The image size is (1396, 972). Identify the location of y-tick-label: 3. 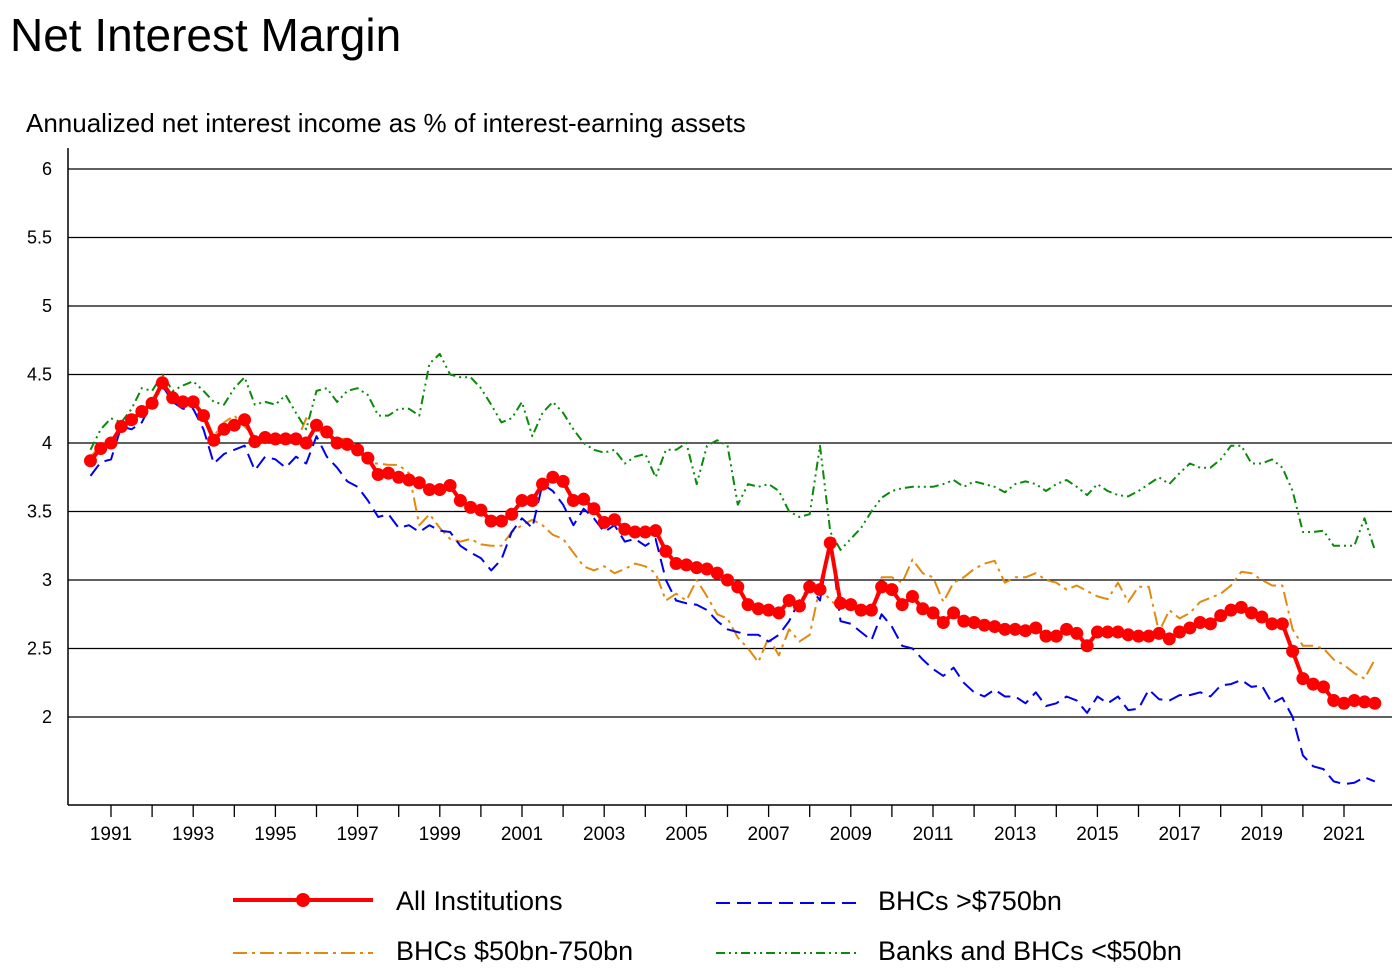
(47, 580).